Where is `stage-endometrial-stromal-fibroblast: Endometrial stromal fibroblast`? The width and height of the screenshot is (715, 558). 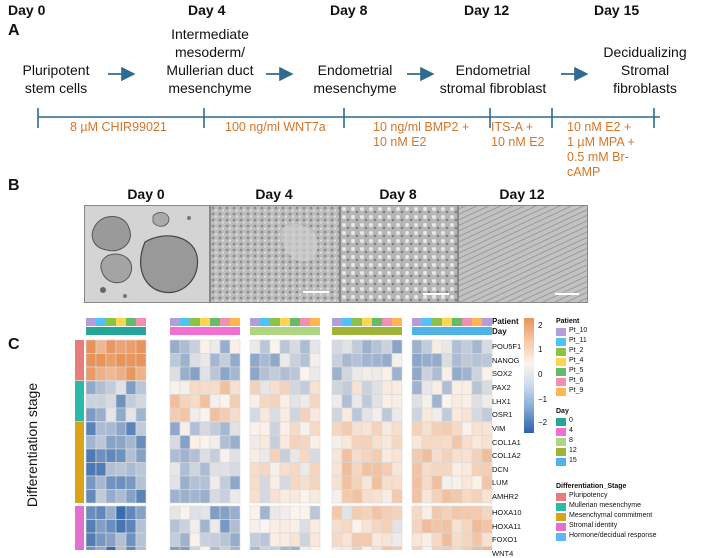
stage-endometrial-stromal-fibroblast: Endometrial stromal fibroblast is located at coordinates (493, 79).